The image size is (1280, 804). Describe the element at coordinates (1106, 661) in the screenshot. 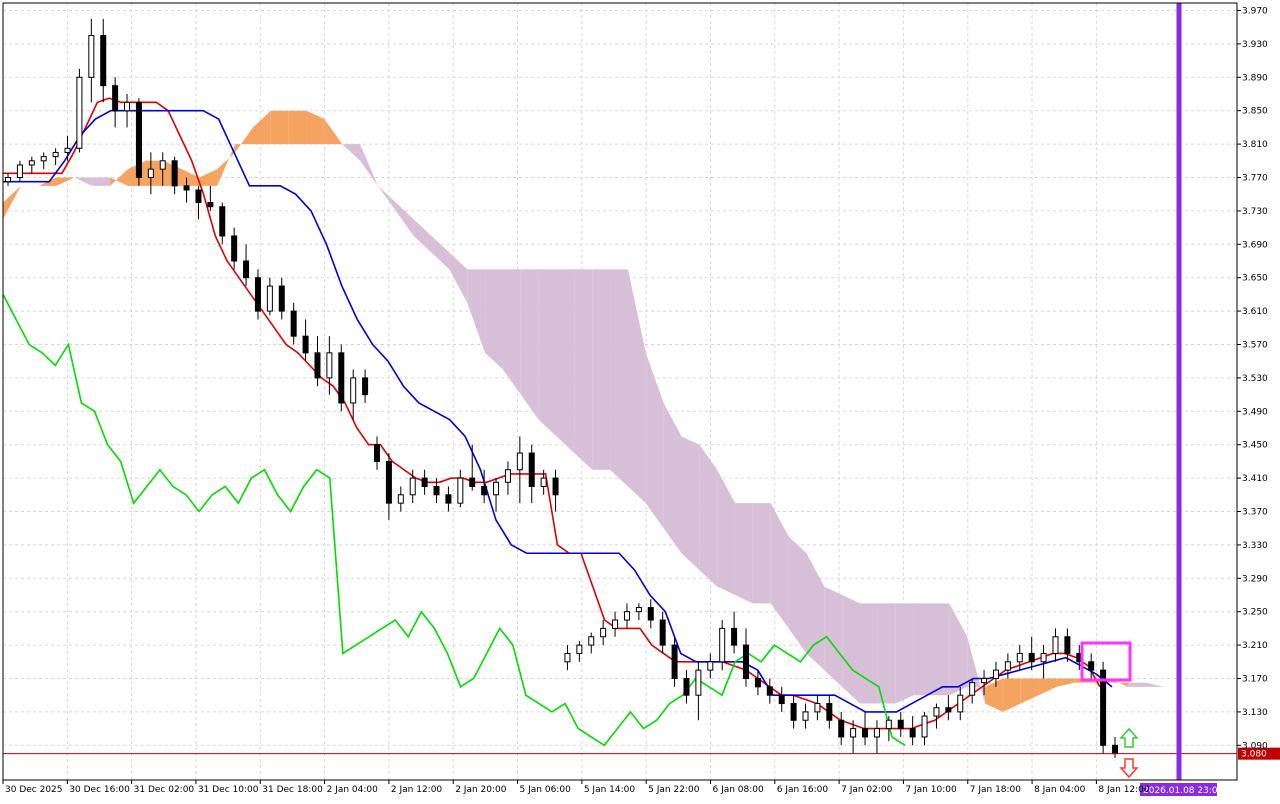

I see `highlight-box` at that location.